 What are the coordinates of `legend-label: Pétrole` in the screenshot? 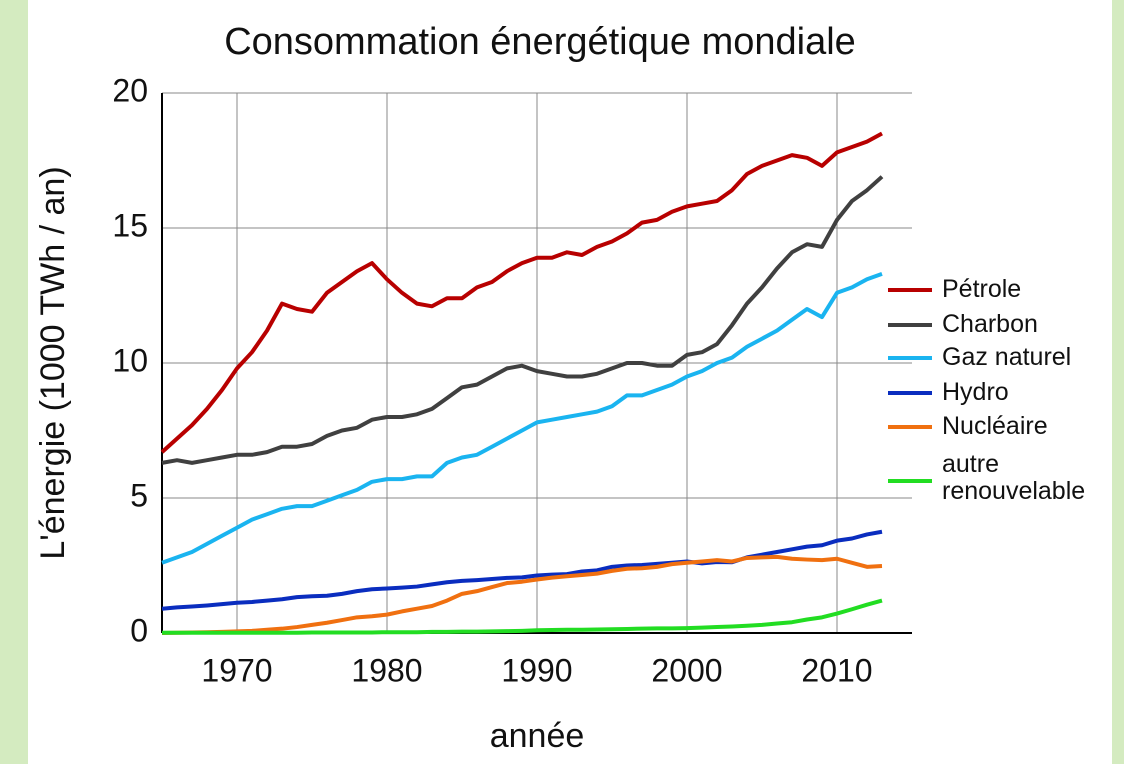 It's located at (982, 289).